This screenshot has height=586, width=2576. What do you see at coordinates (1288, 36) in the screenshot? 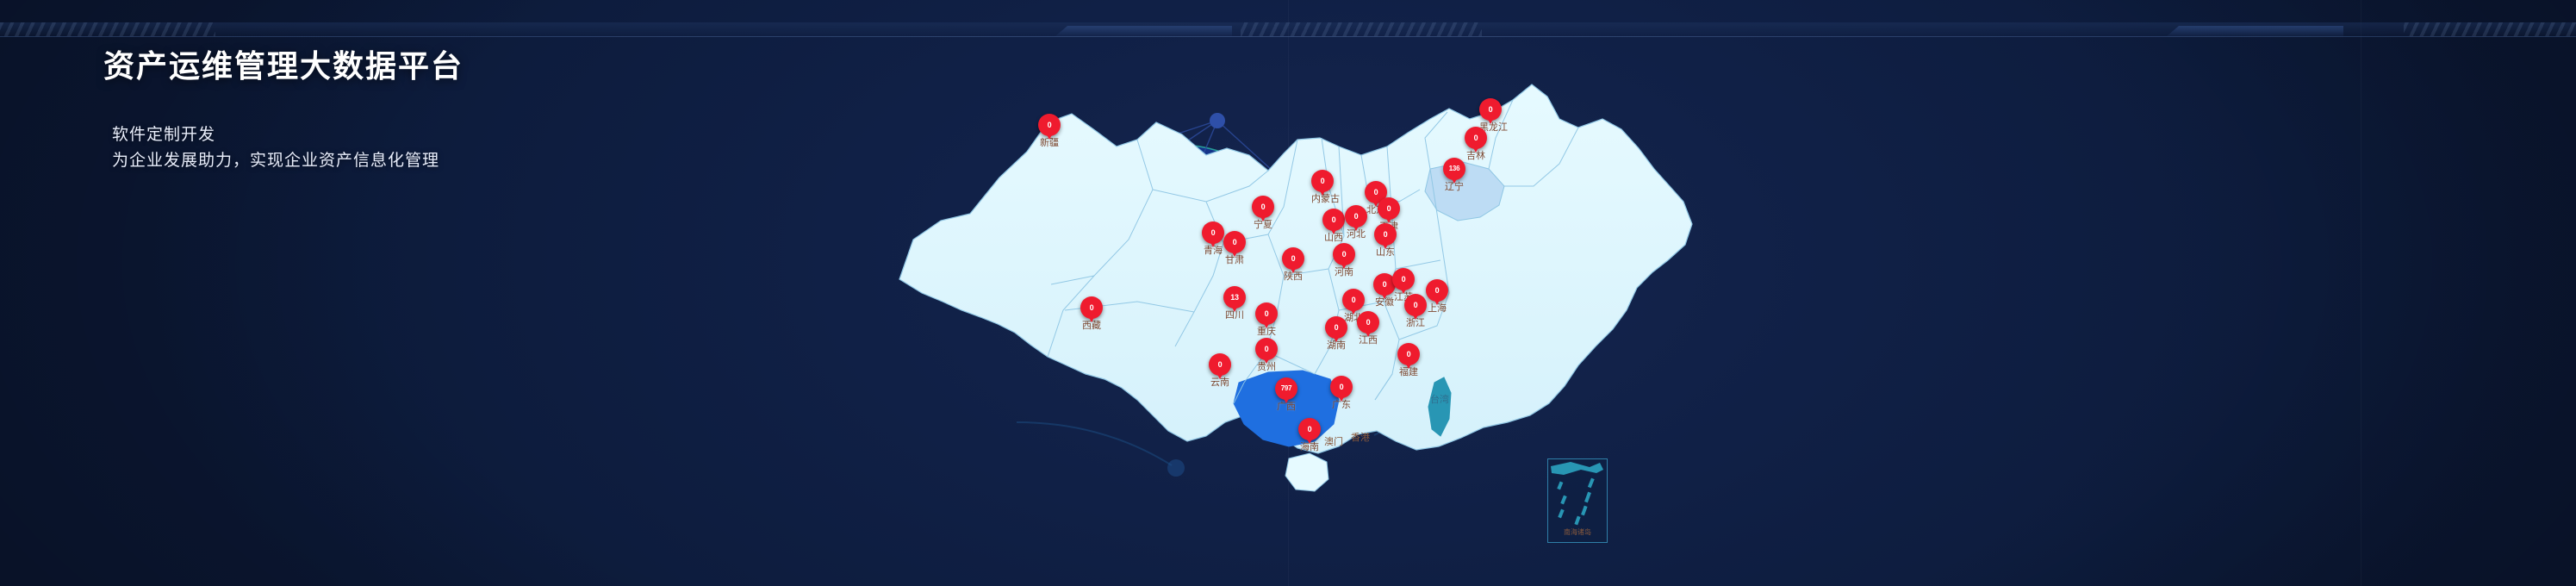
I see `decorative-divider-line` at bounding box center [1288, 36].